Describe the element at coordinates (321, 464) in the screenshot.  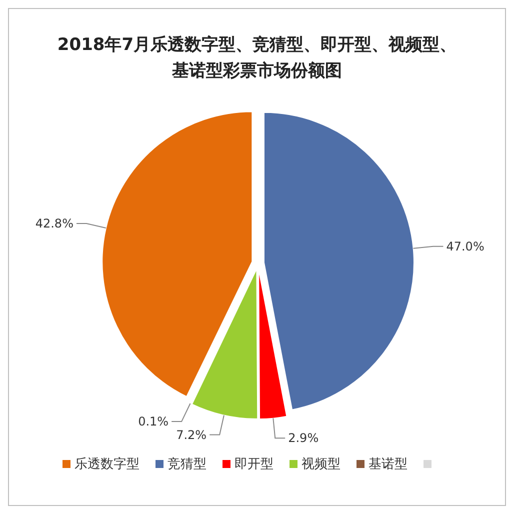
I see `legend-label: 视频型` at that location.